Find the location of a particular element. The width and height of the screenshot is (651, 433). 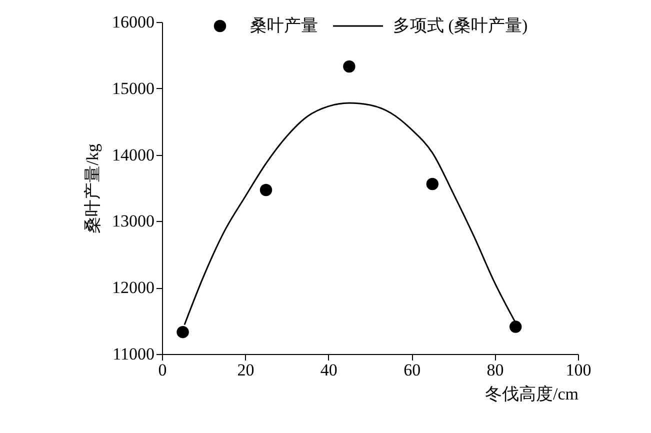

x-tick-label: 40 is located at coordinates (329, 370).